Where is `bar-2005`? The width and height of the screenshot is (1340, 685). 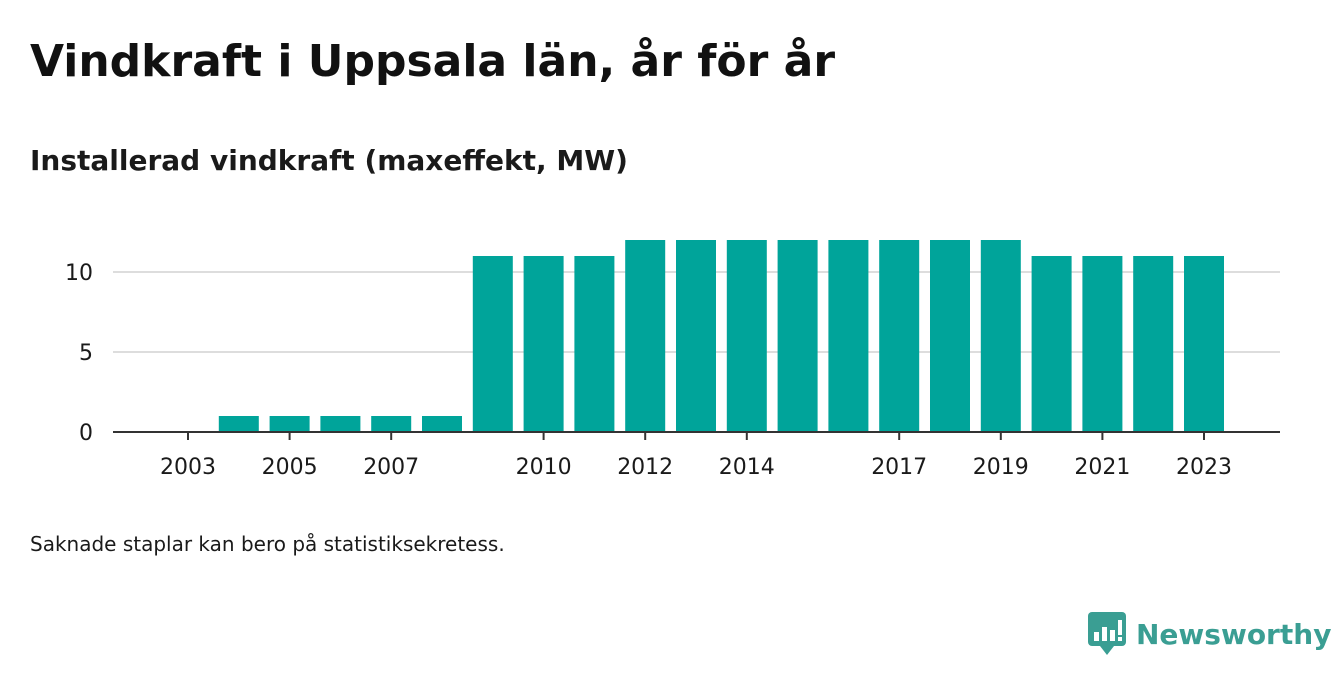 bar-2005 is located at coordinates (289, 424).